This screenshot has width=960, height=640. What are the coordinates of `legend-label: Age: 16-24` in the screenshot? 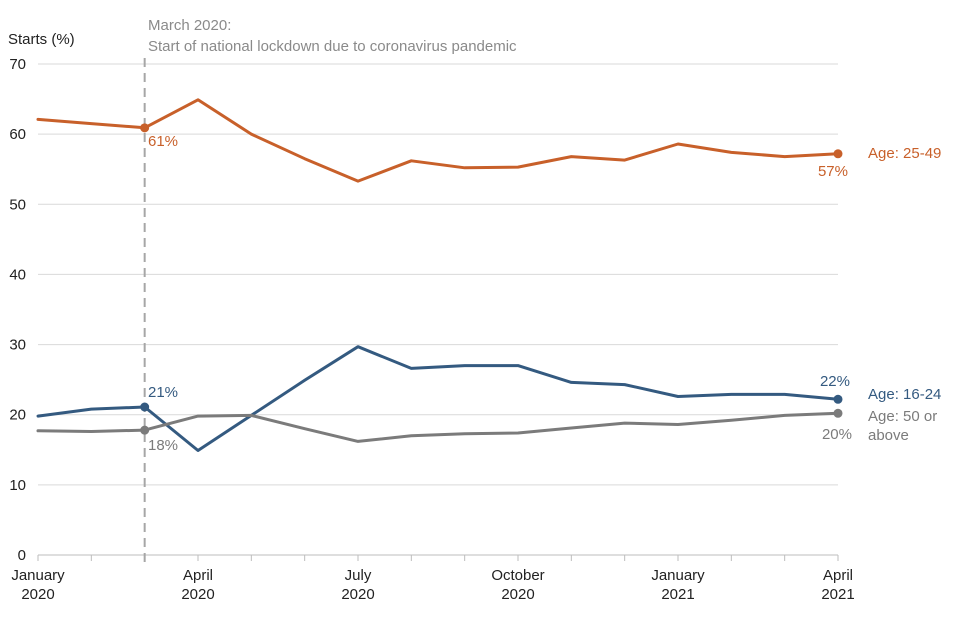 It's located at (904, 394).